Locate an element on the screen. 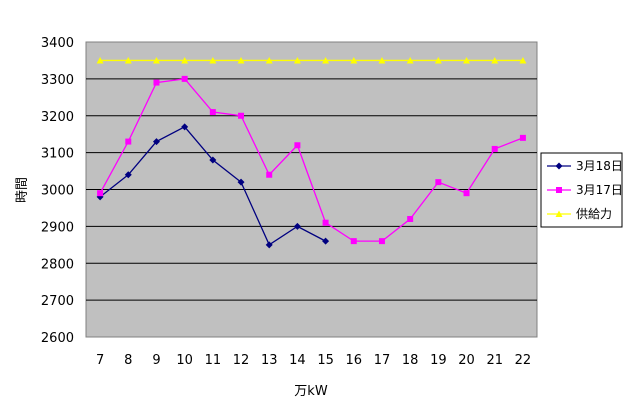 Image resolution: width=640 pixels, height=400 pixels. x-tick-label: 22 is located at coordinates (523, 360).